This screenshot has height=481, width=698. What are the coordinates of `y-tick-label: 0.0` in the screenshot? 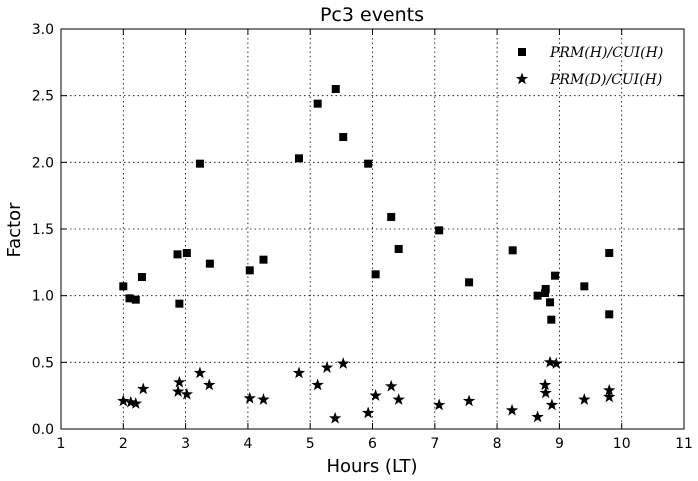 It's located at (43, 430).